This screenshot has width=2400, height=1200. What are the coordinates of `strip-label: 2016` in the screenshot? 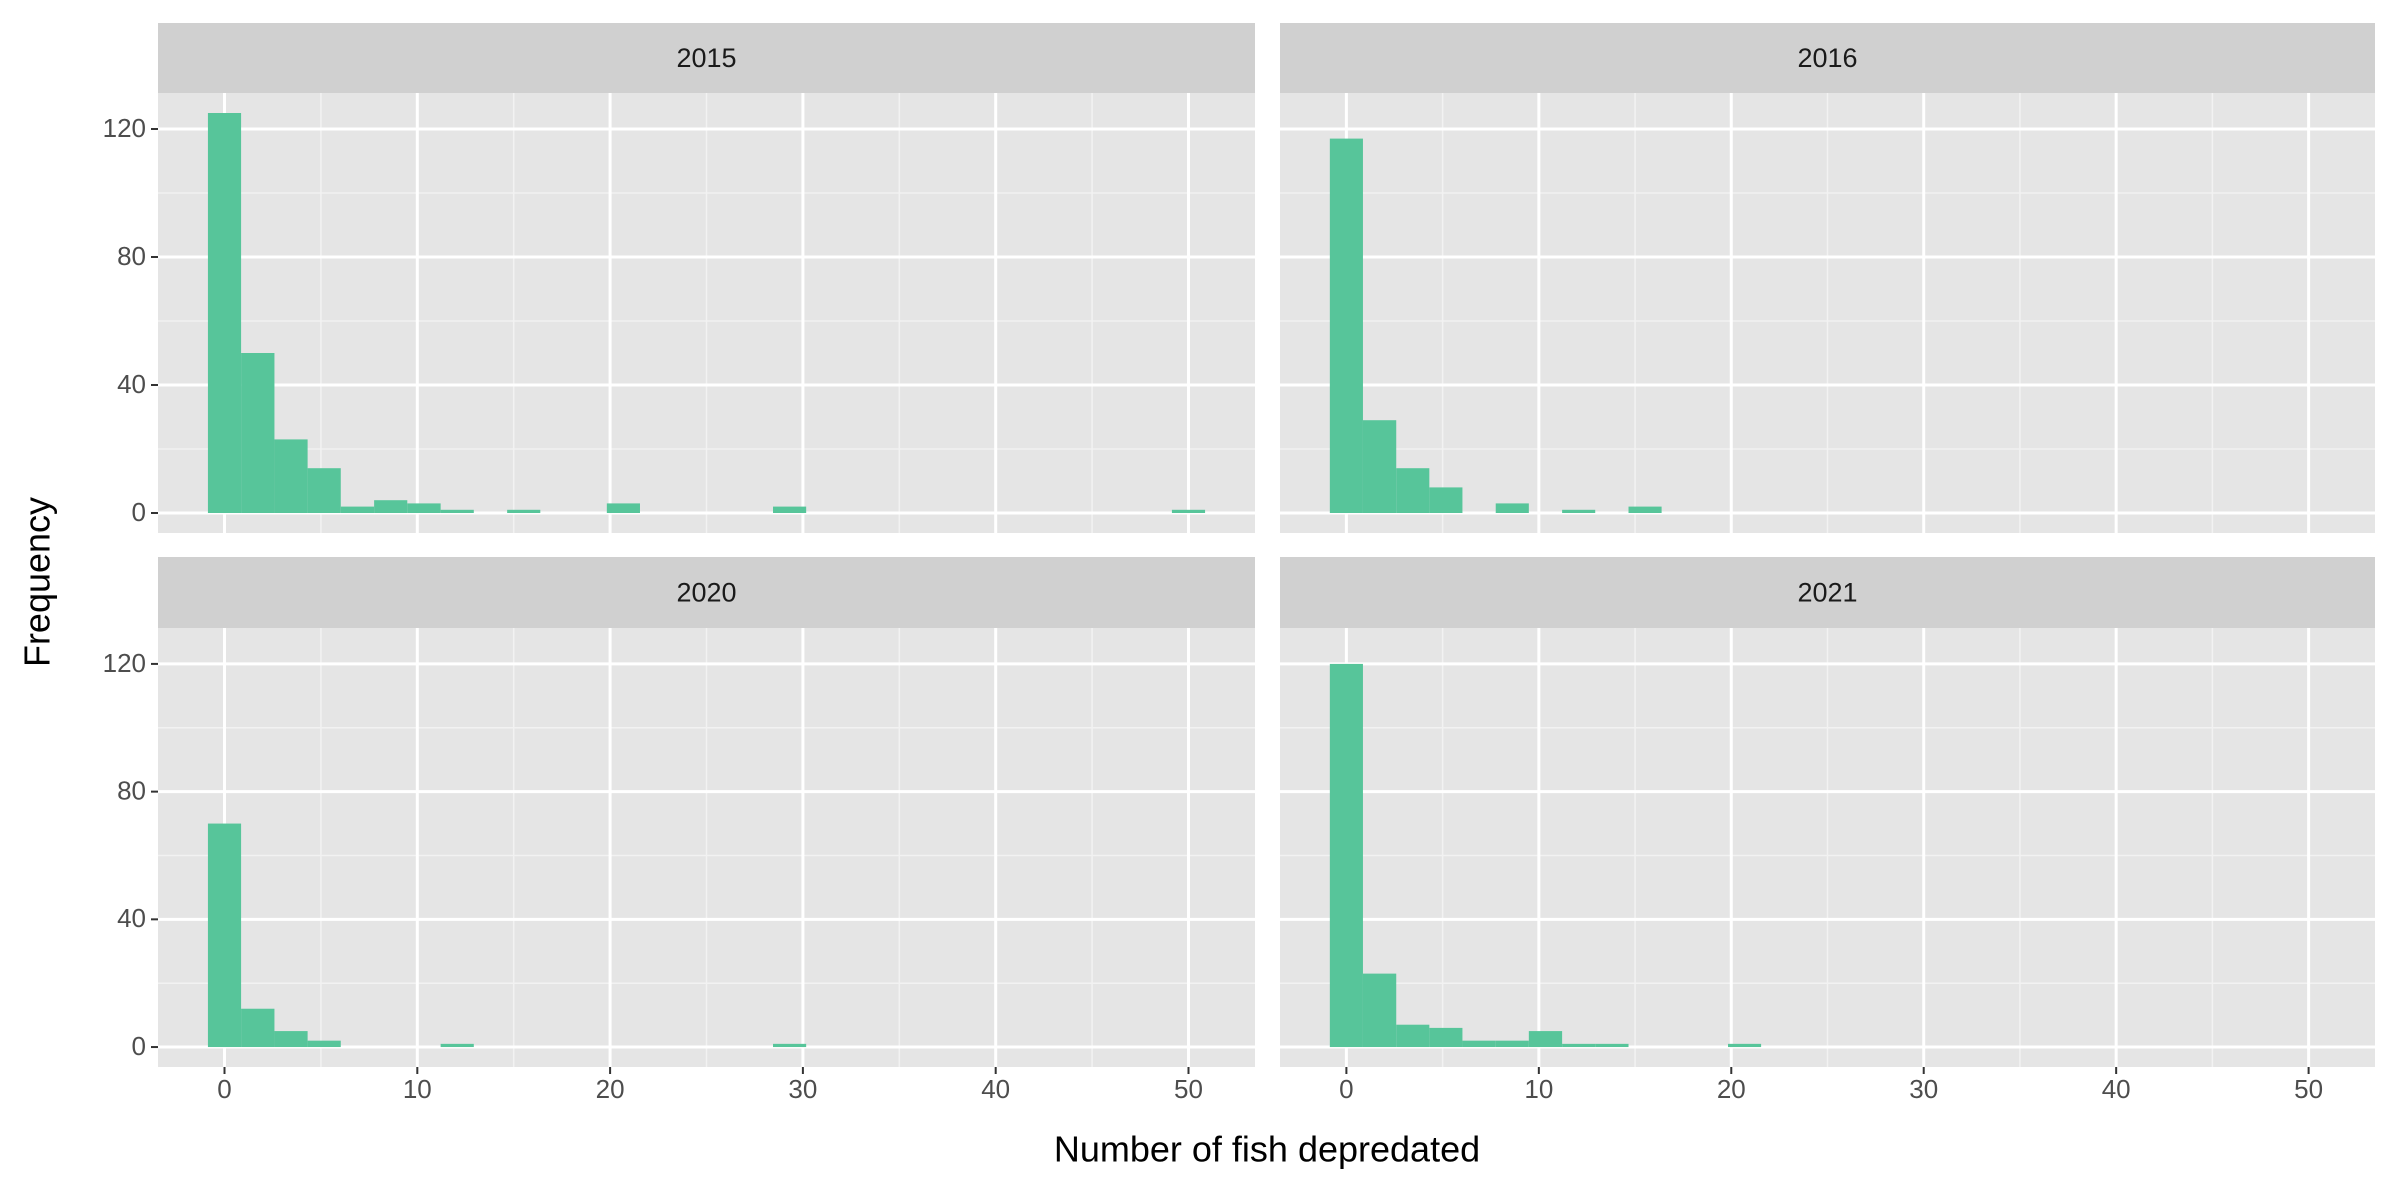 It's located at (1827, 58).